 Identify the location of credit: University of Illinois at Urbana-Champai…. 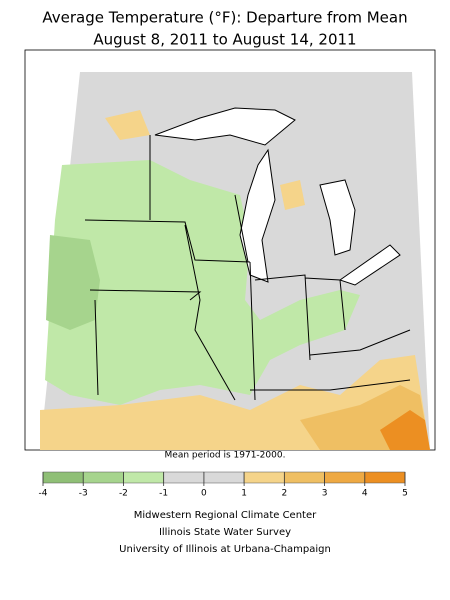
(225, 549).